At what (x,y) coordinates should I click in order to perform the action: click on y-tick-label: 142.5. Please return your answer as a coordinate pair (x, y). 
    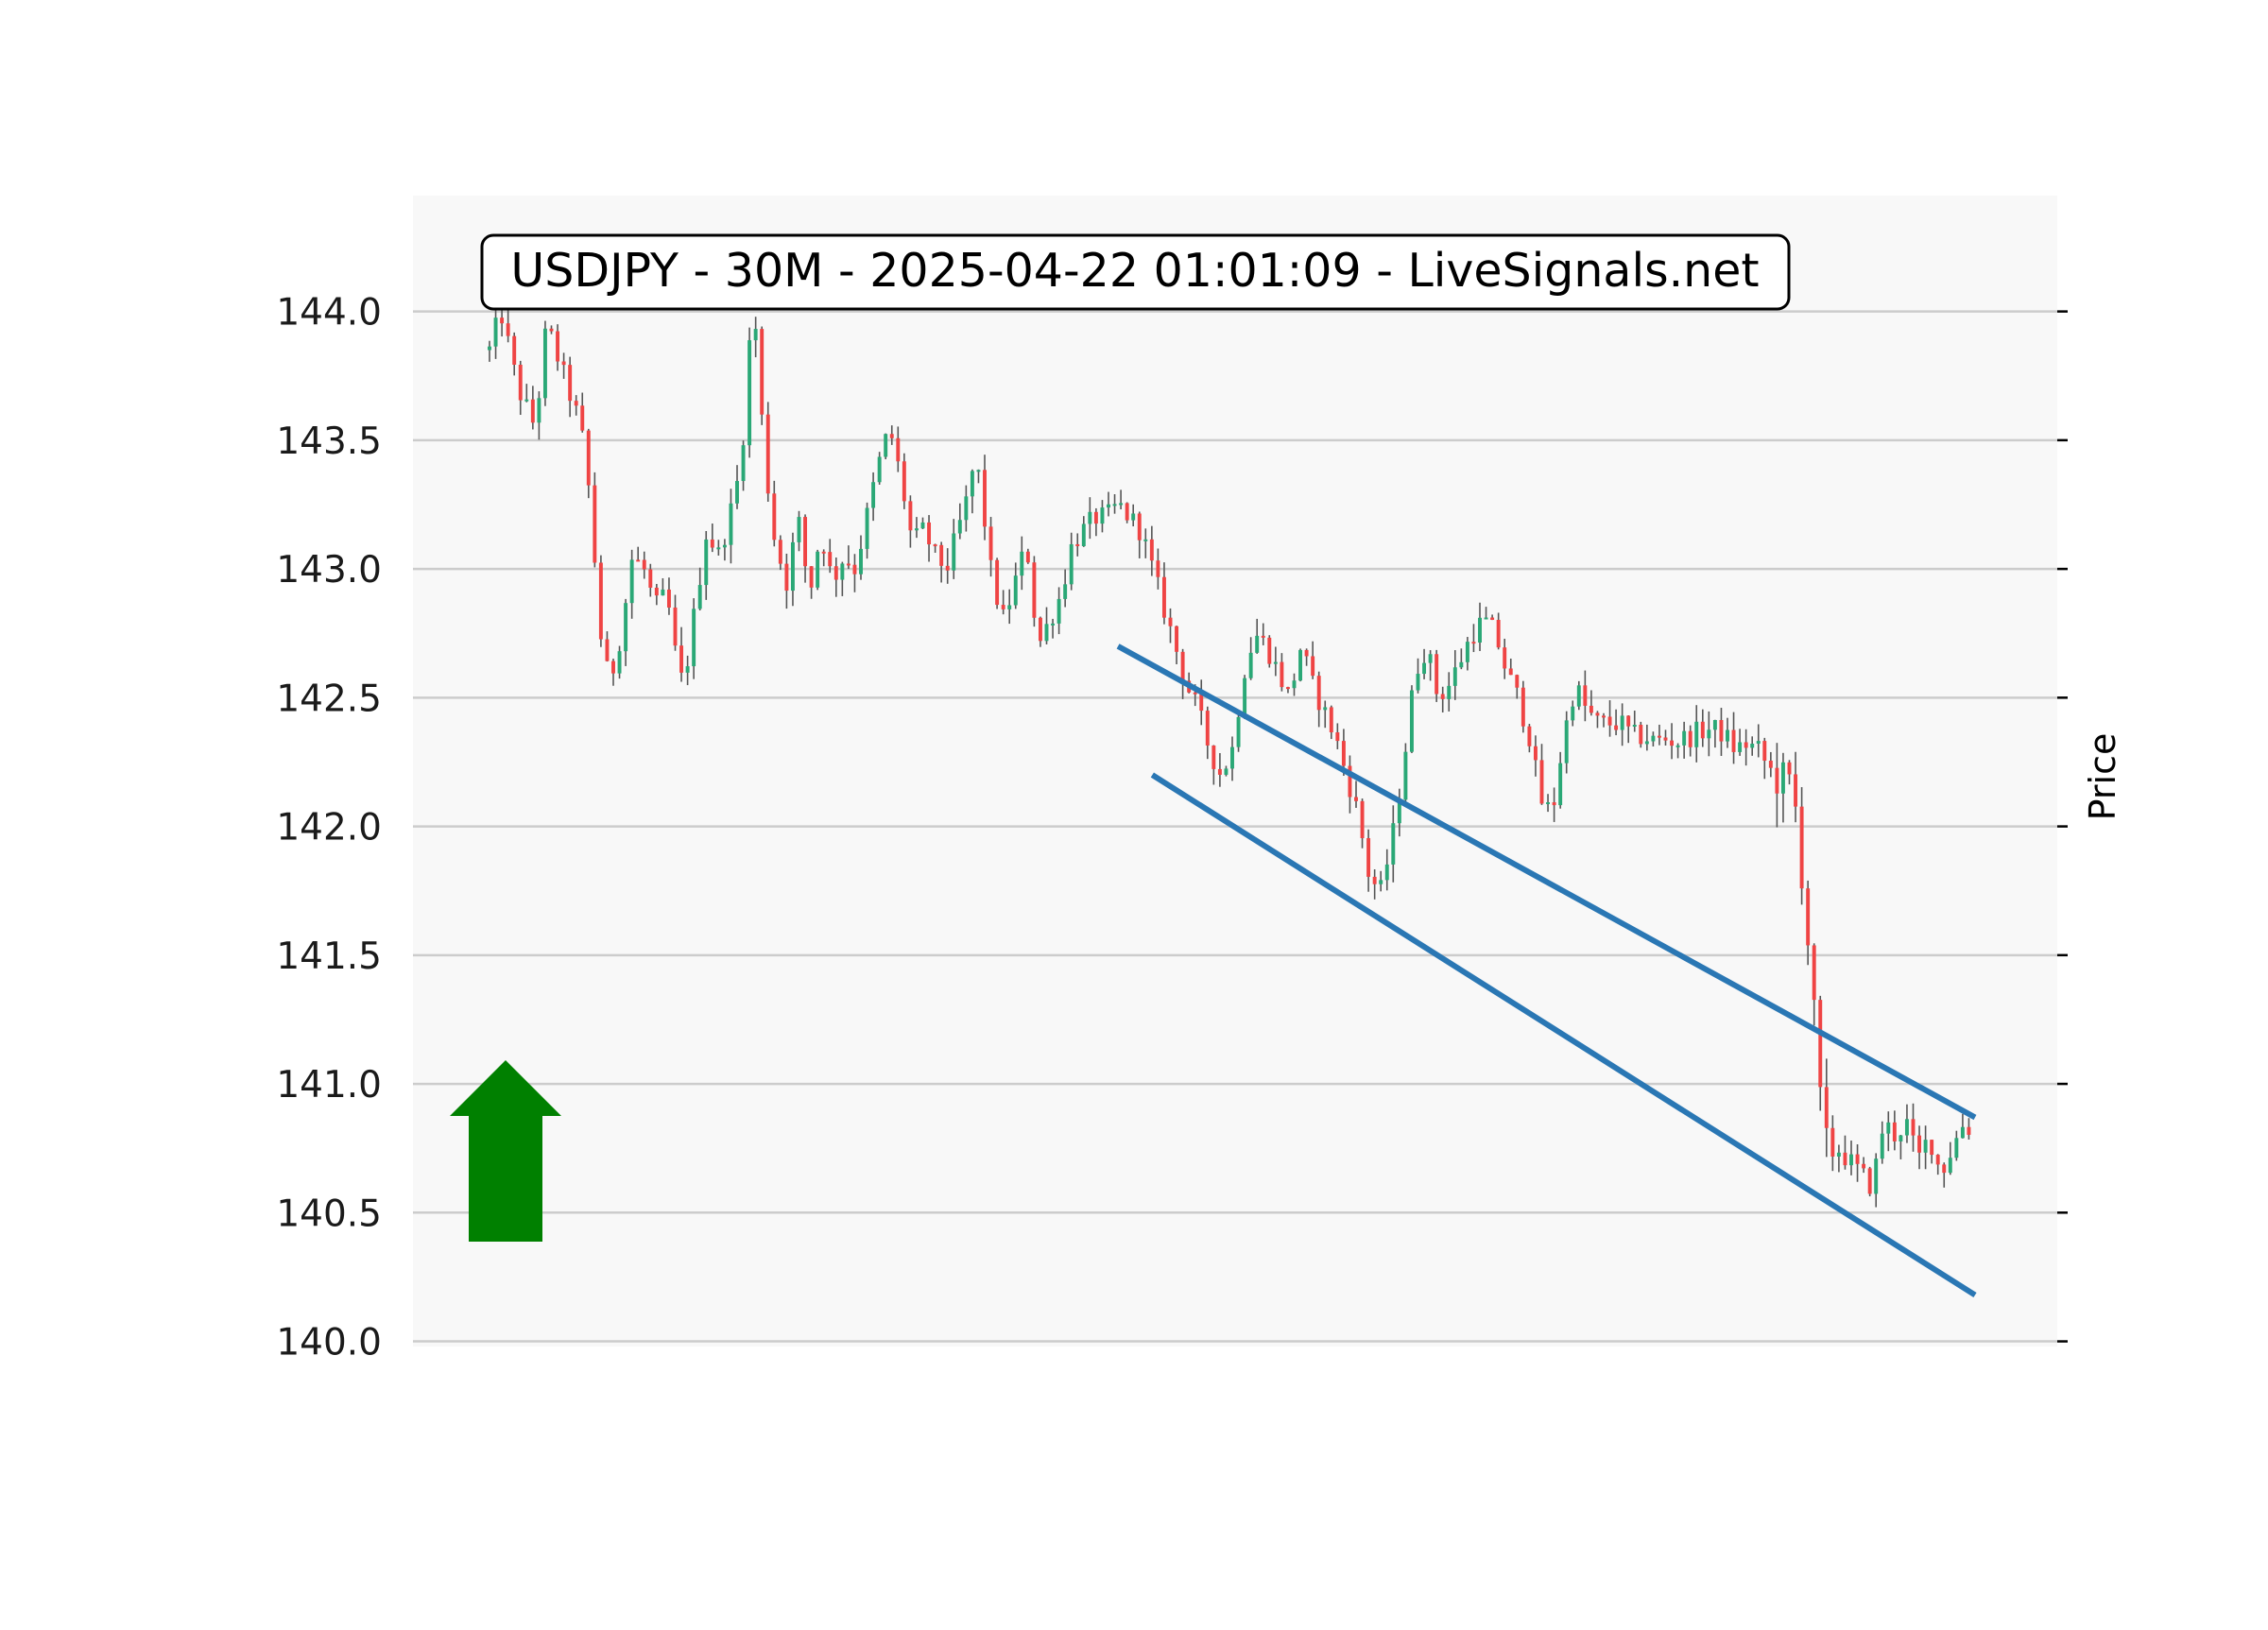
    Looking at the image, I should click on (329, 699).